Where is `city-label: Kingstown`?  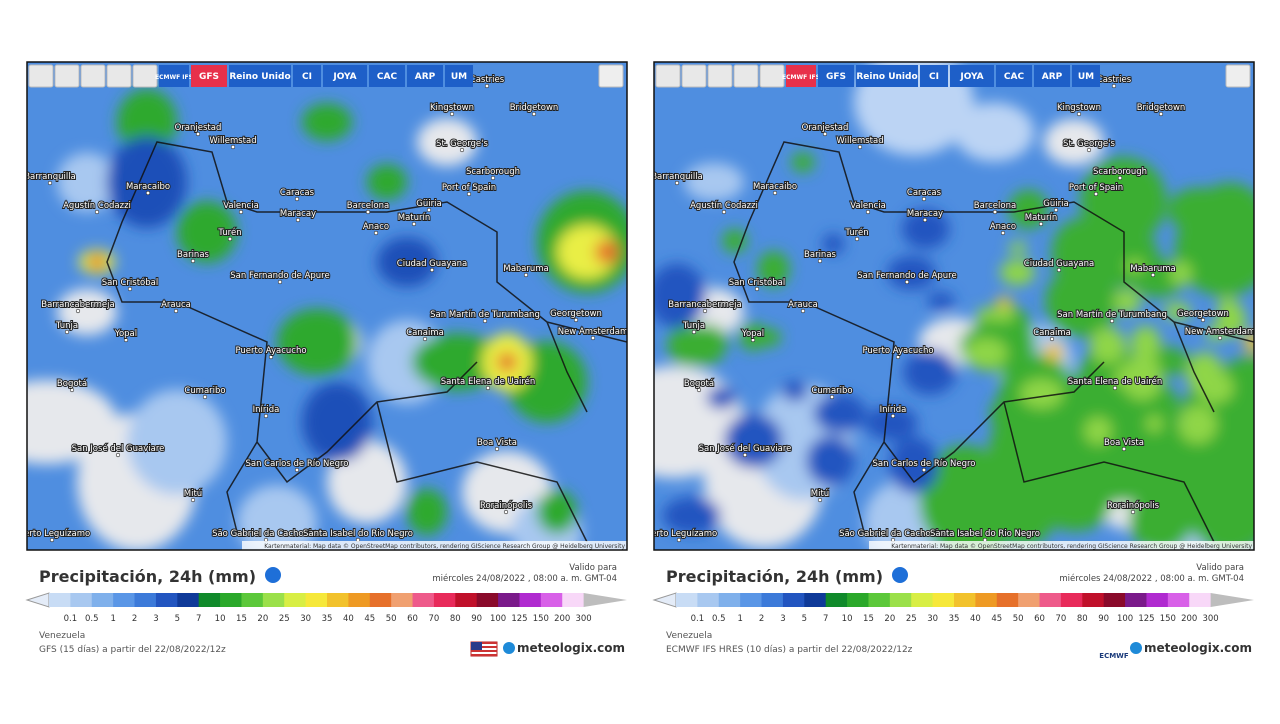 city-label: Kingstown is located at coordinates (452, 108).